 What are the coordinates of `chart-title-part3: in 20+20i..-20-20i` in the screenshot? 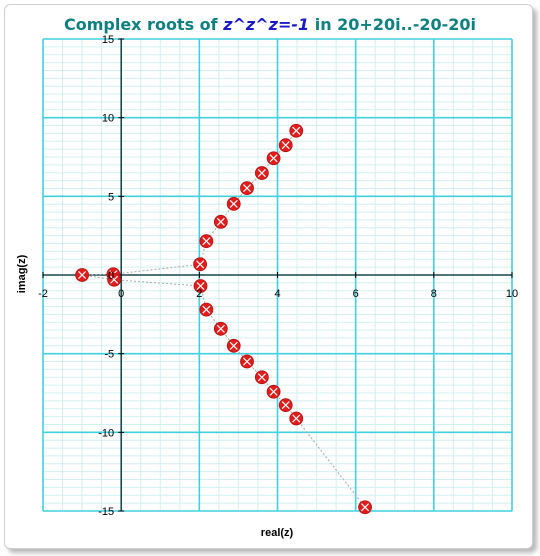 It's located at (392, 24).